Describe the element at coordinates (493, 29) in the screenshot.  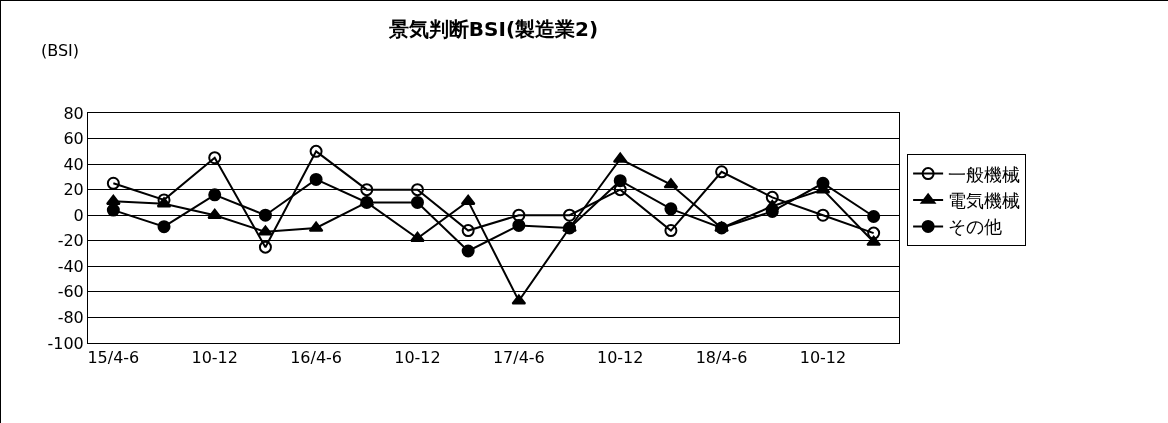
I see `chart-title: 景気判断BSI(製造業2)` at that location.